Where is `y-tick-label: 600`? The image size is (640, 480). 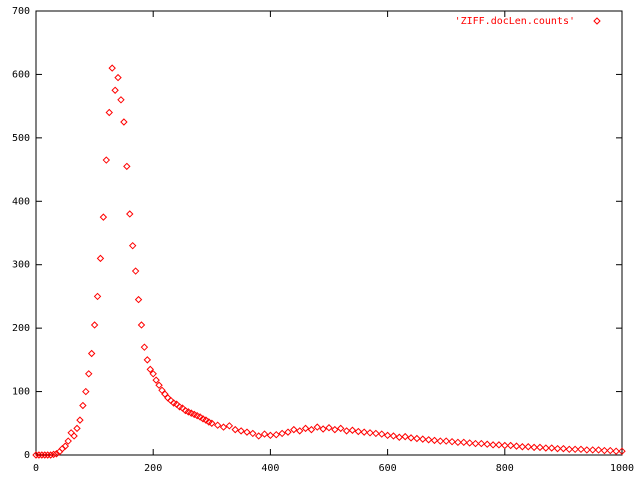 y-tick-label: 600 is located at coordinates (21, 74).